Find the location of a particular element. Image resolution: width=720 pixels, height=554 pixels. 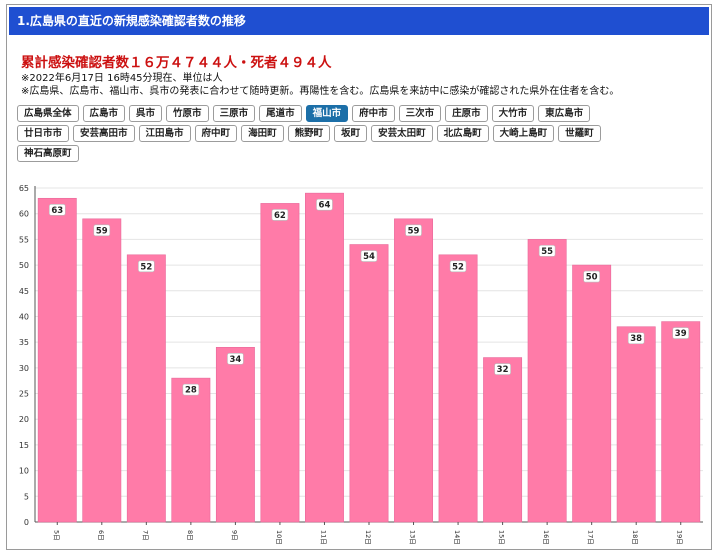

data-label: 62 is located at coordinates (280, 216).